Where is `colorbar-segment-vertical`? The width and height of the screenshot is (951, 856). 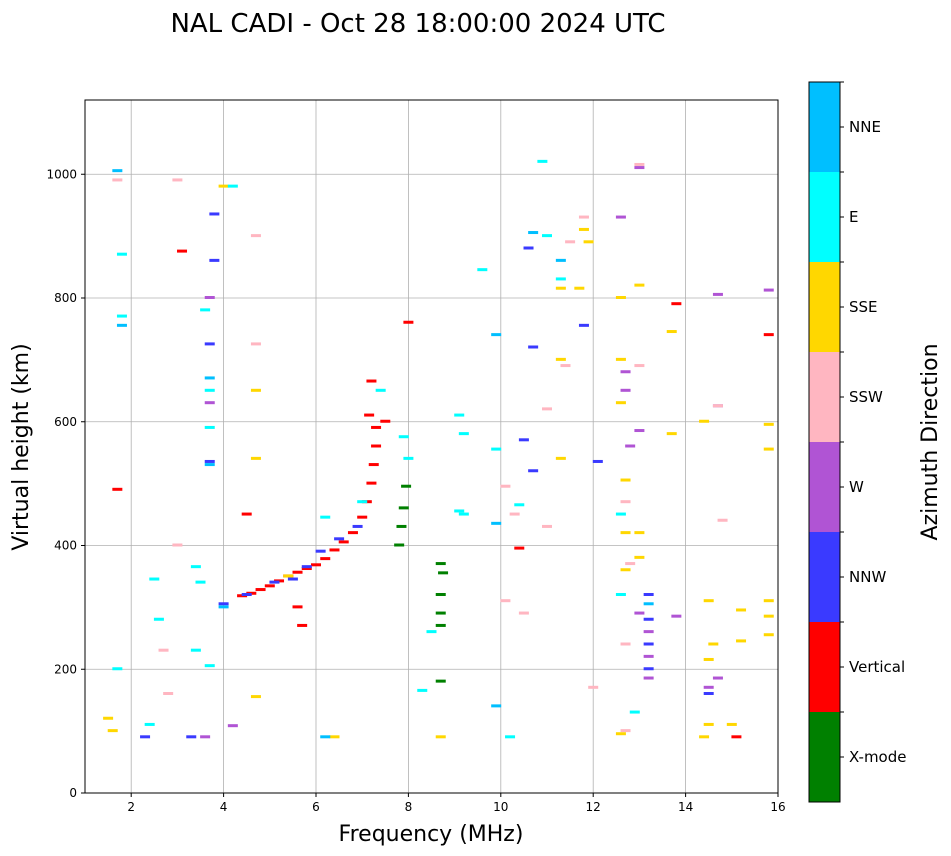
colorbar-segment-vertical is located at coordinates (824, 667).